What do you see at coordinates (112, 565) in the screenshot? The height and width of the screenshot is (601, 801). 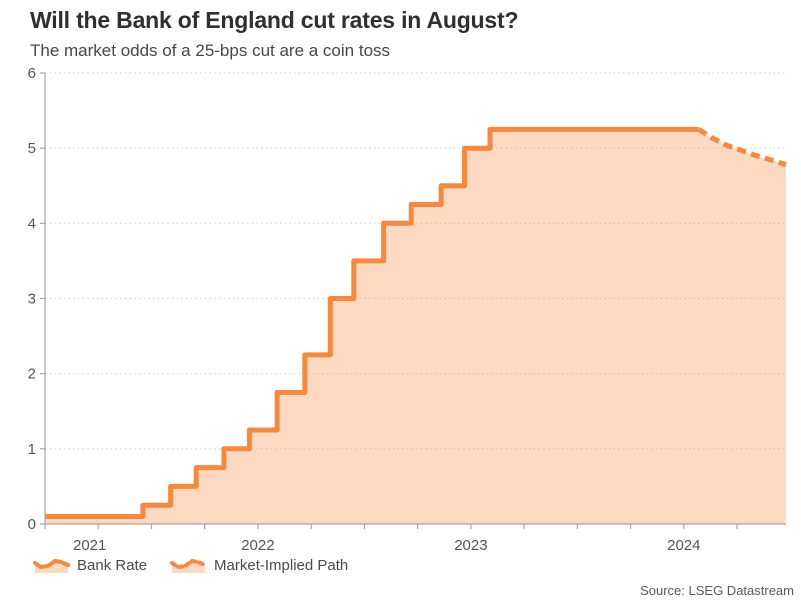 I see `legend-label-bank-rate: Bank Rate` at bounding box center [112, 565].